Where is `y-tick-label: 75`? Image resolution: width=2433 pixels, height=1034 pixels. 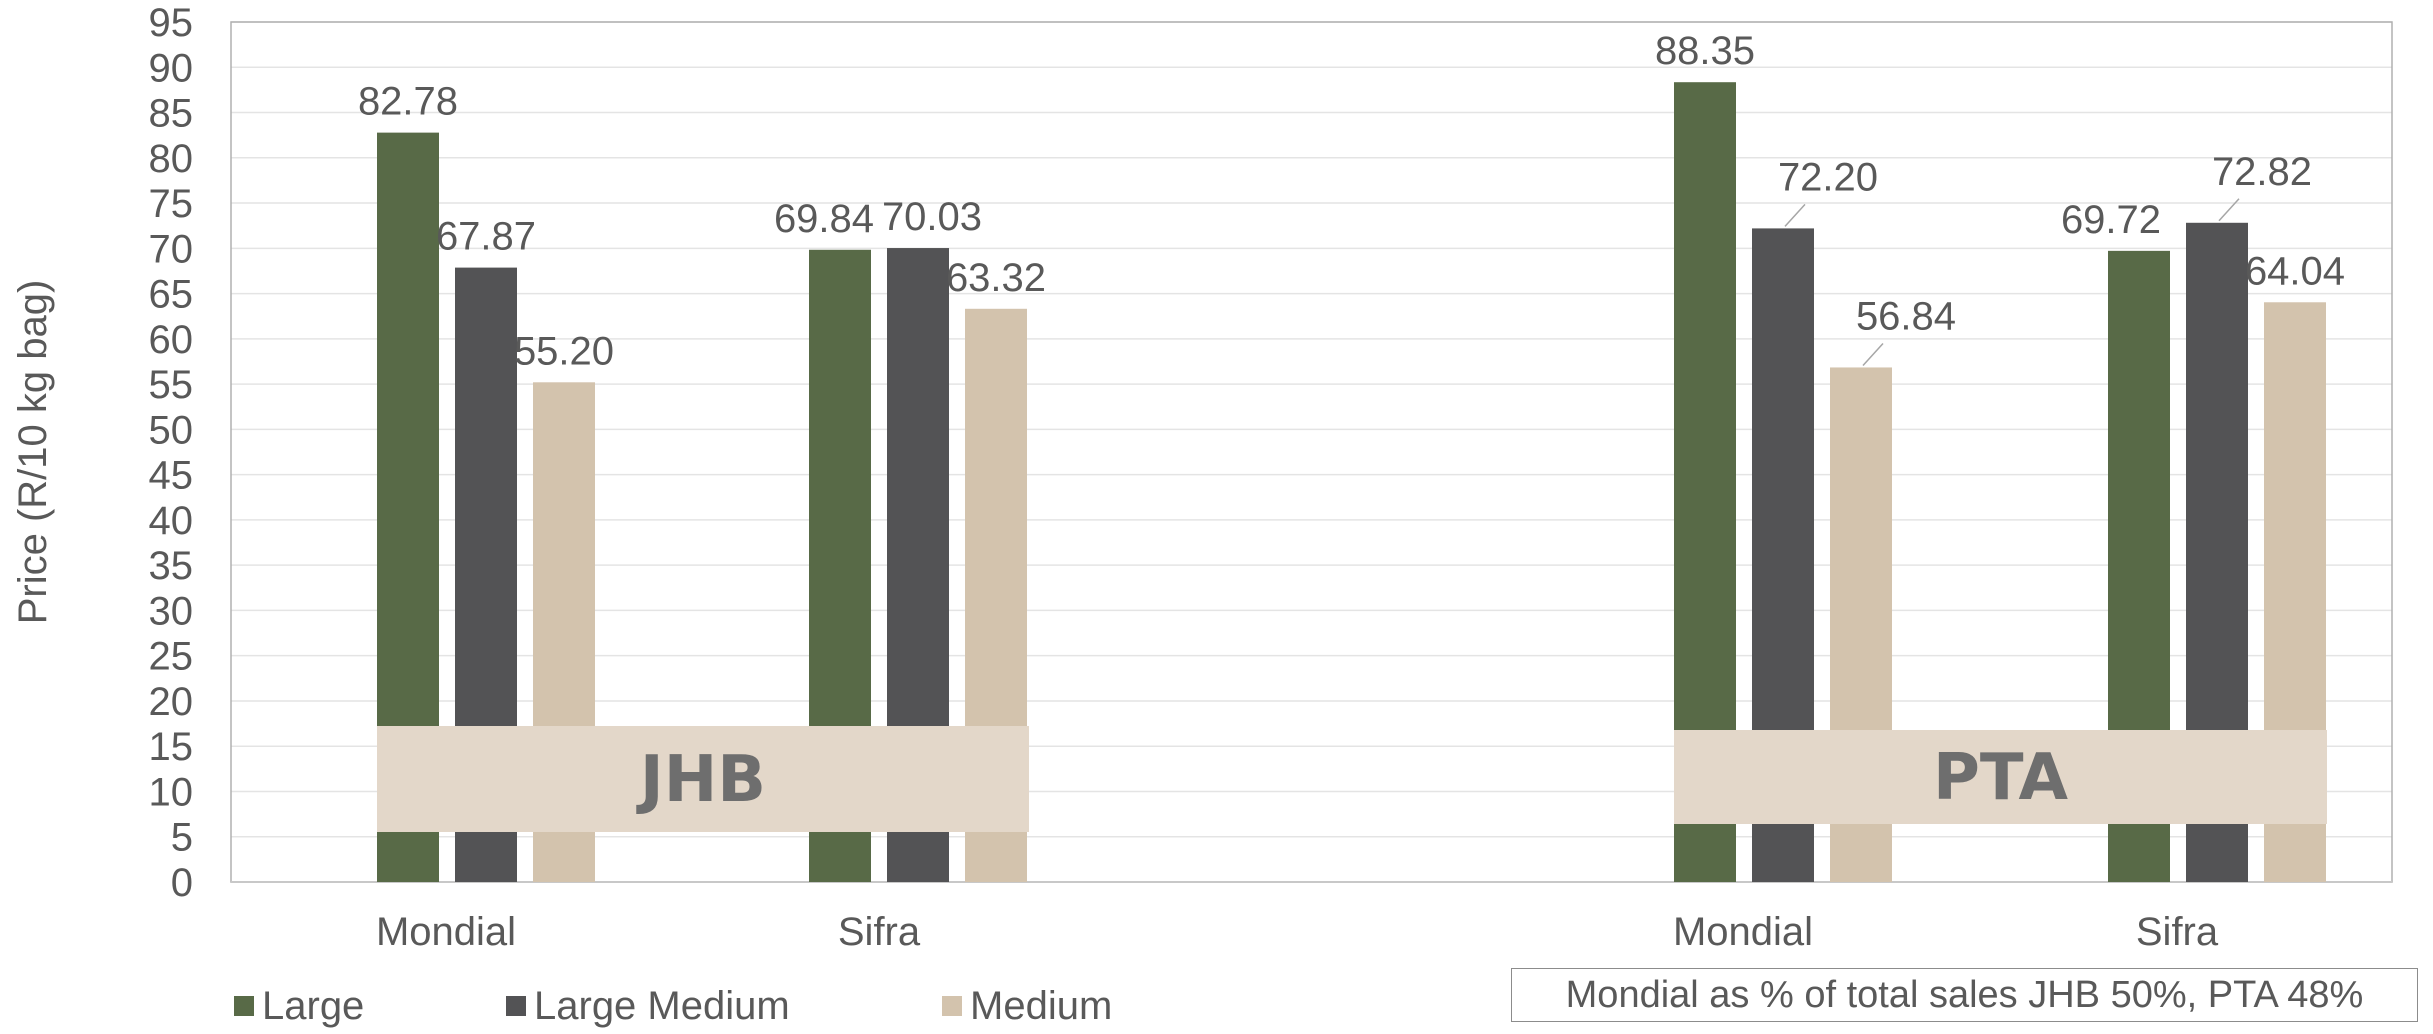
y-tick-label: 75 is located at coordinates (171, 204).